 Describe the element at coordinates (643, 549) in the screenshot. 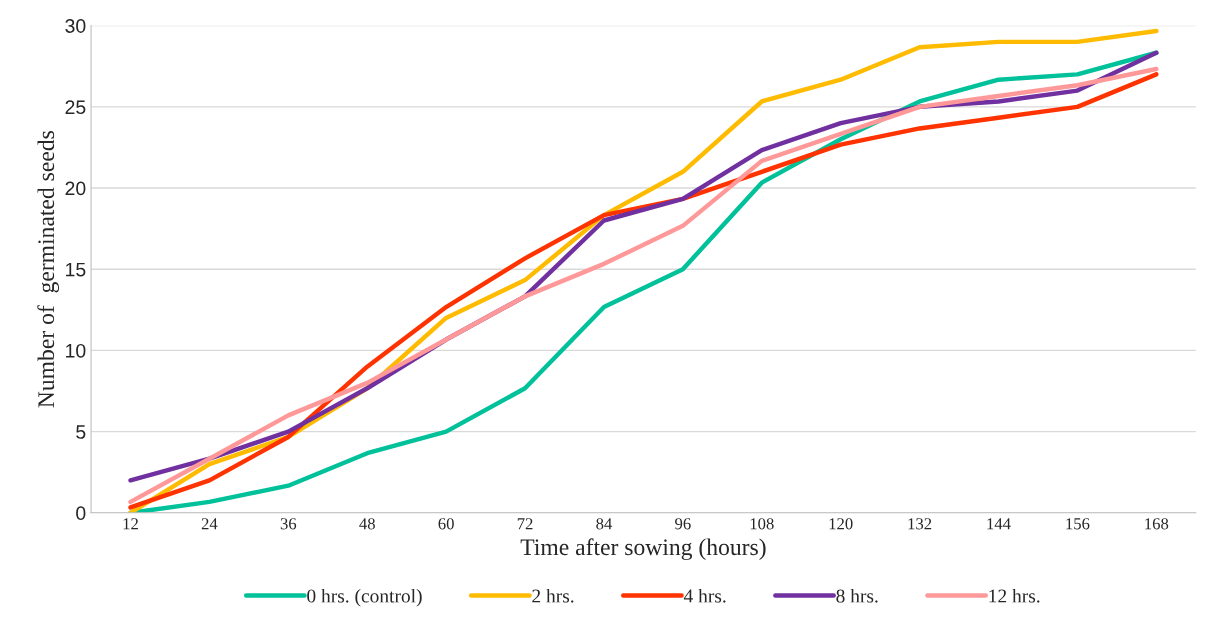

I see `x-axis-title: Time after sowing (hours)` at that location.